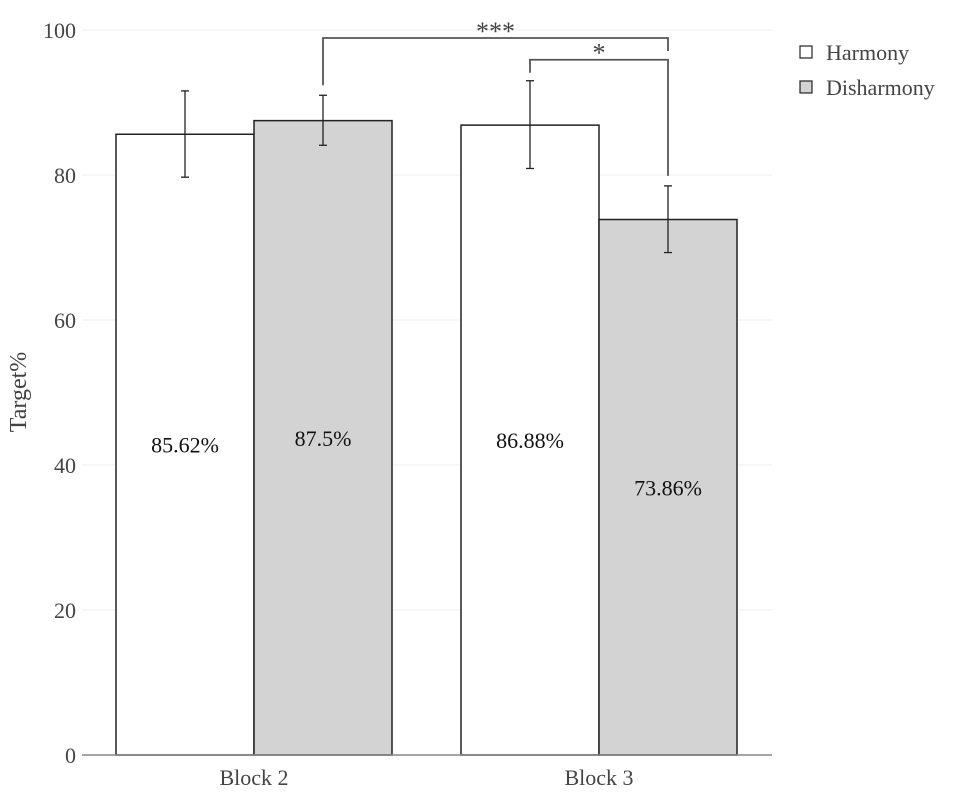  I want to click on error-bars, so click(426, 167).